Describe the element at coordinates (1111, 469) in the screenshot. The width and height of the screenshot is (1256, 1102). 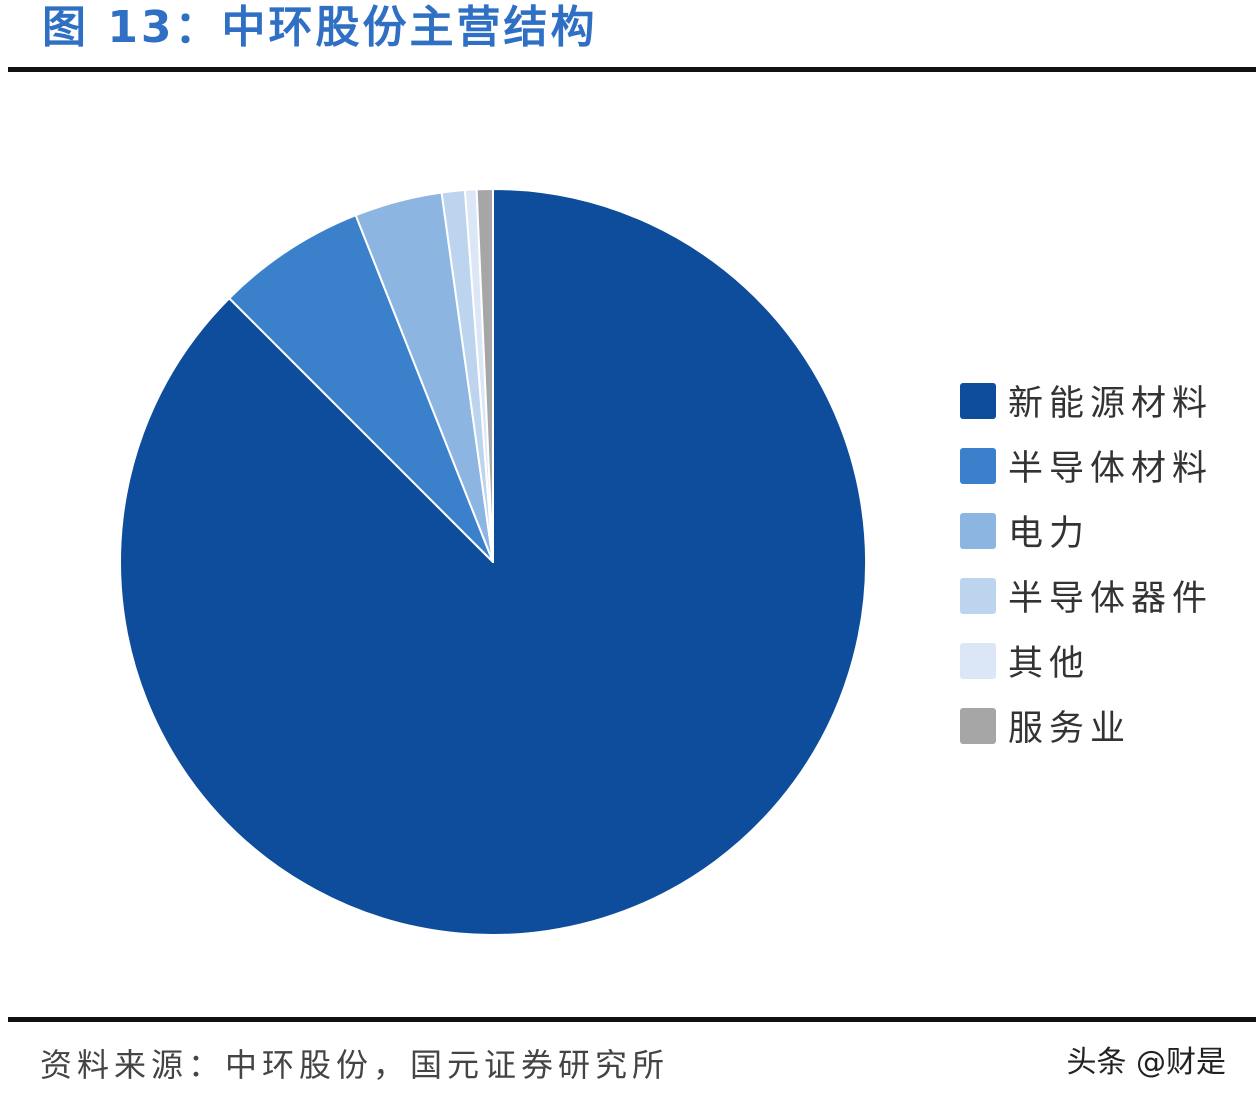
I see `legend-label: 半导体材料` at that location.